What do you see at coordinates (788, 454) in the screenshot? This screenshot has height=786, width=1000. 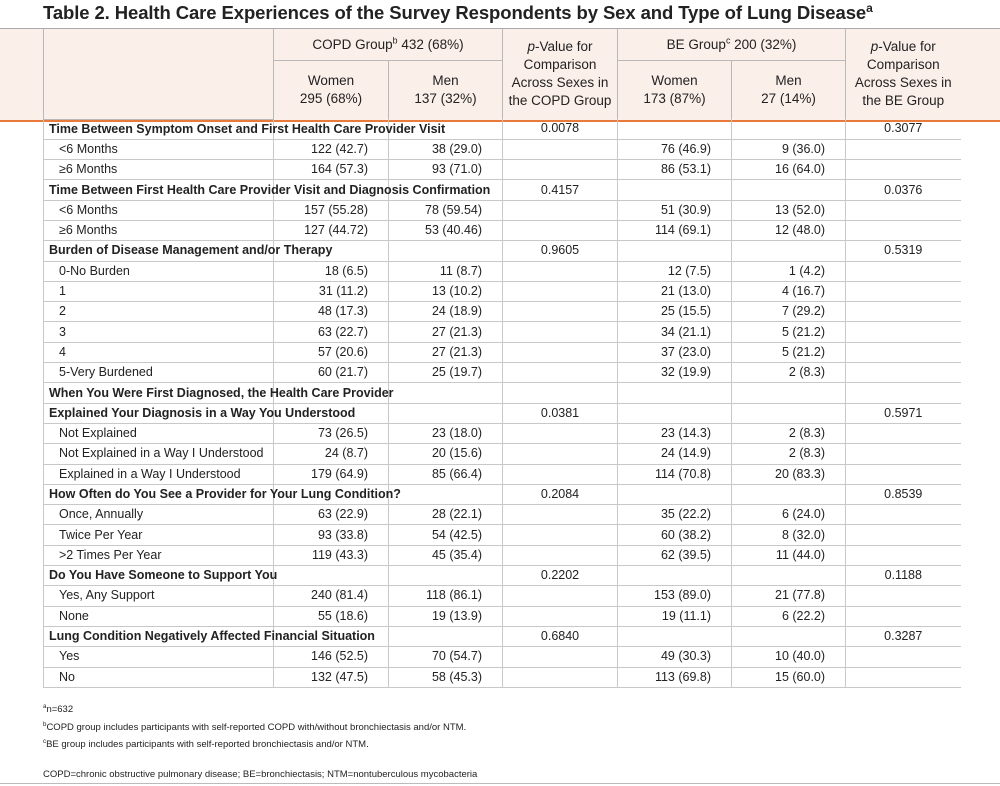 I see `count-cell: 2 (8.3)` at bounding box center [788, 454].